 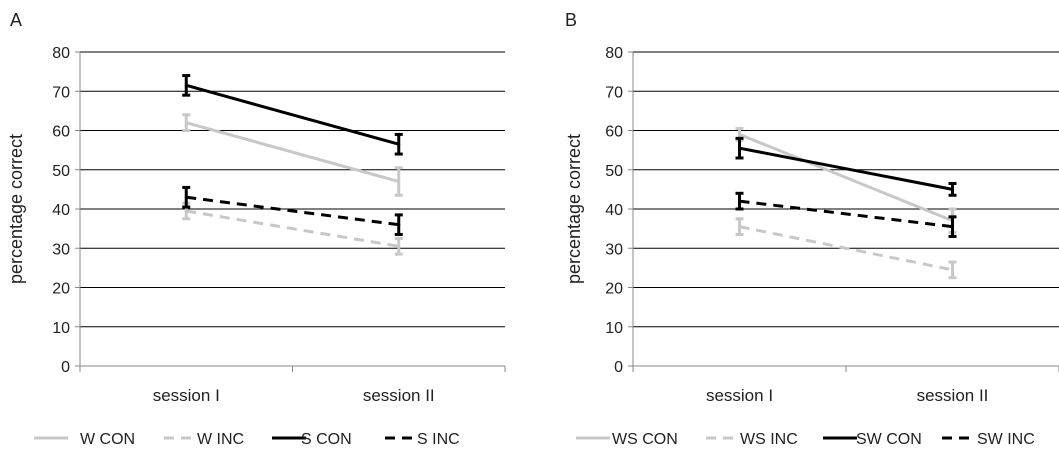 What do you see at coordinates (889, 439) in the screenshot?
I see `legend-label: SW CON` at bounding box center [889, 439].